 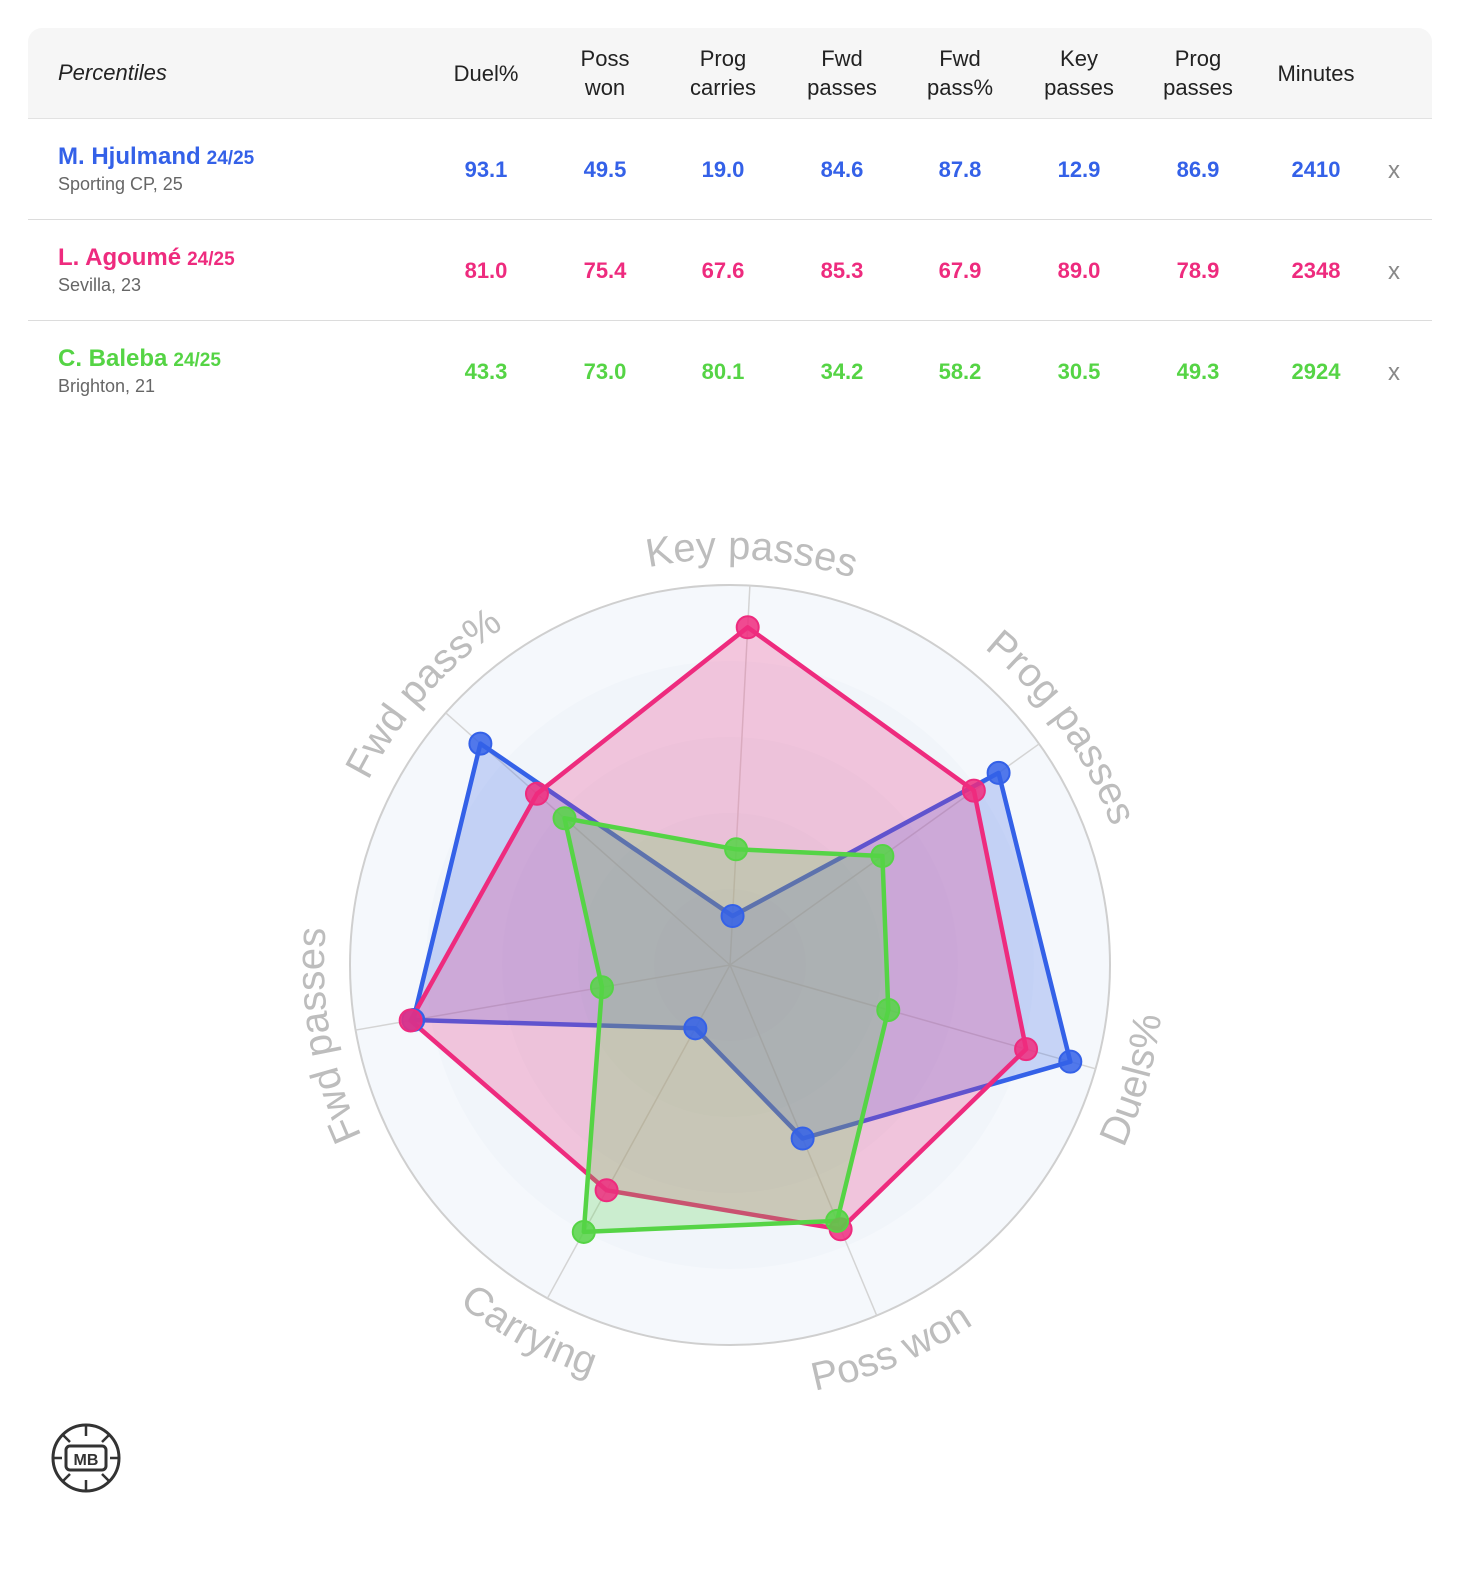 I want to click on axis-label: Key passes, so click(x=752, y=555).